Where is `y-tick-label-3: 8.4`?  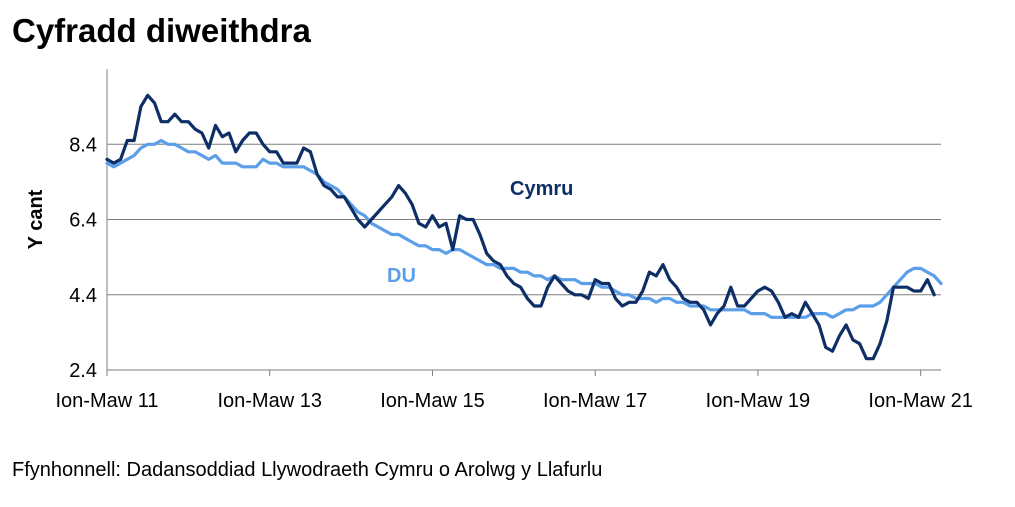 y-tick-label-3: 8.4 is located at coordinates (83, 145).